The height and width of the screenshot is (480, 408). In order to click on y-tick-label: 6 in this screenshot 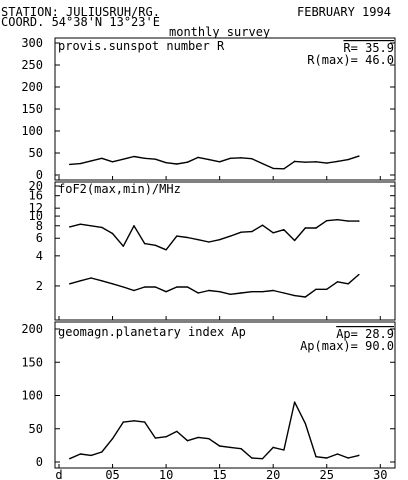, I will do `click(39, 238)`.